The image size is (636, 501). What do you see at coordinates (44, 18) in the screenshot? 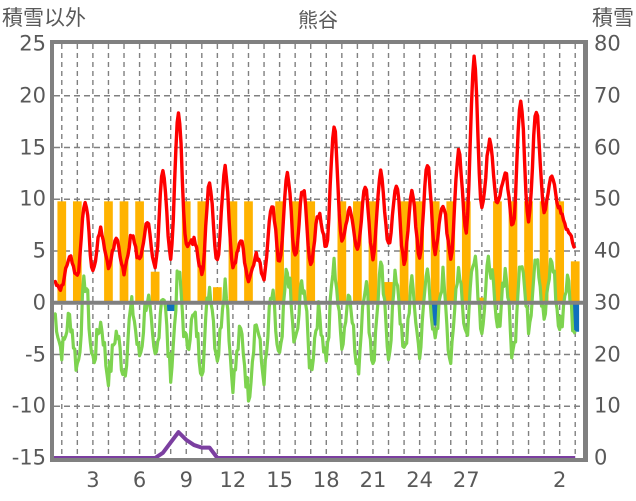
I see `left-axis-unit-label: 積雪以外` at bounding box center [44, 18].